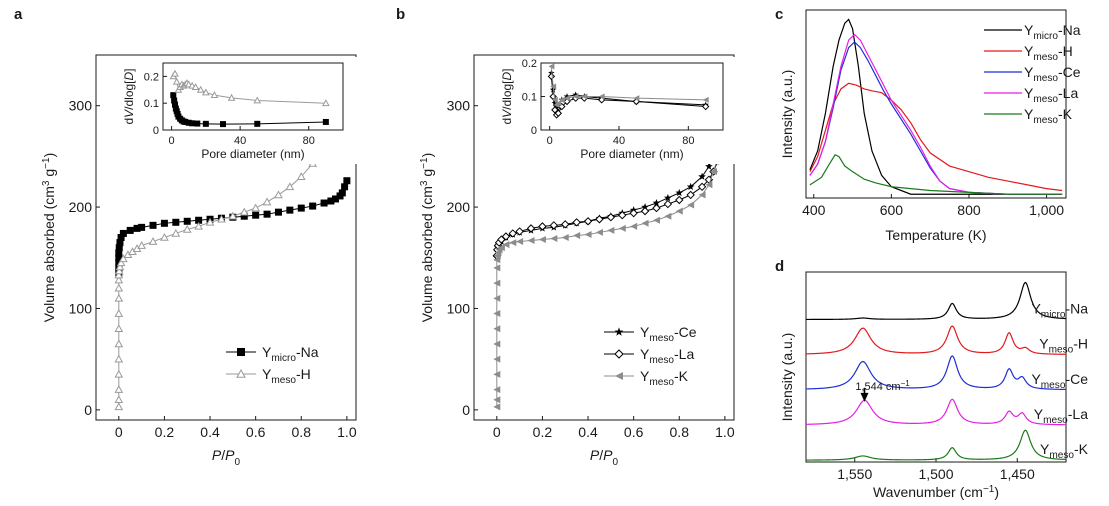 Image resolution: width=1109 pixels, height=506 pixels. I want to click on x-tick-label: 1,500, so click(935, 474).